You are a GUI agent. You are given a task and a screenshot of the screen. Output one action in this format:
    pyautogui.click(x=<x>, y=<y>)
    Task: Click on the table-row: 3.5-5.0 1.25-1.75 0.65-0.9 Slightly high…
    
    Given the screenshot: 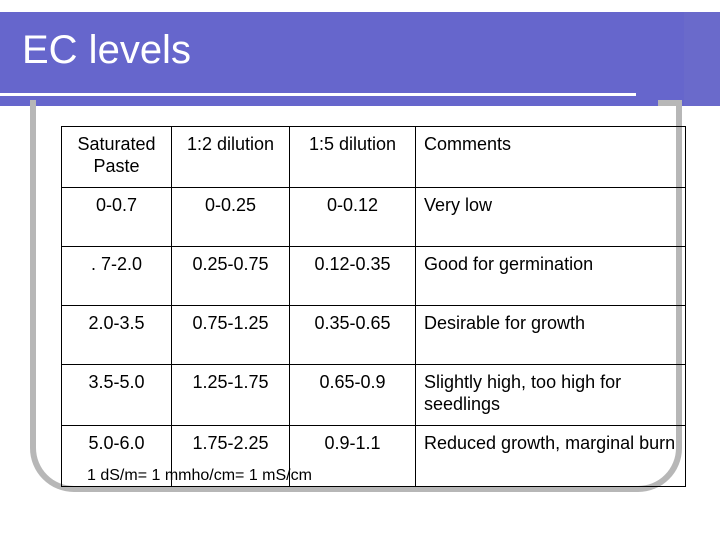 What is the action you would take?
    pyautogui.click(x=373, y=395)
    